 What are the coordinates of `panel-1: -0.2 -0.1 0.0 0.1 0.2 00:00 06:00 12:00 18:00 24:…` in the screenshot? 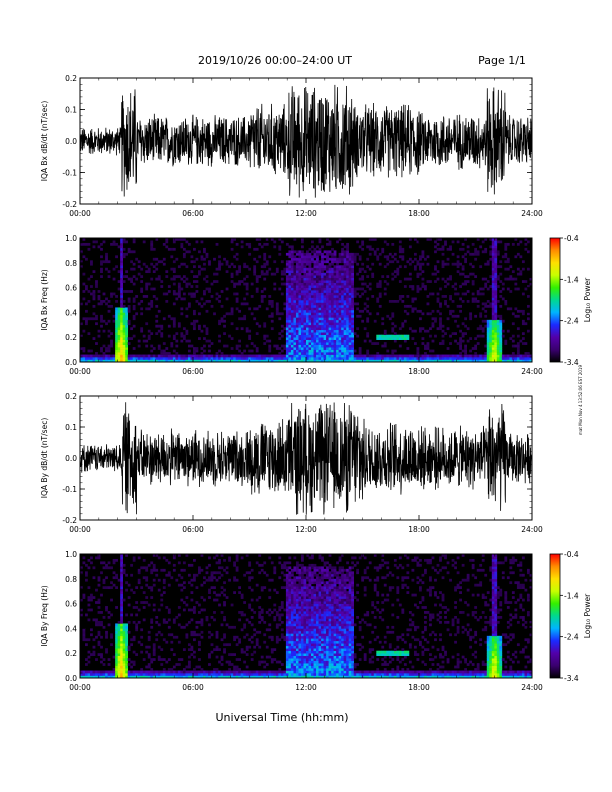 It's located at (291, 146).